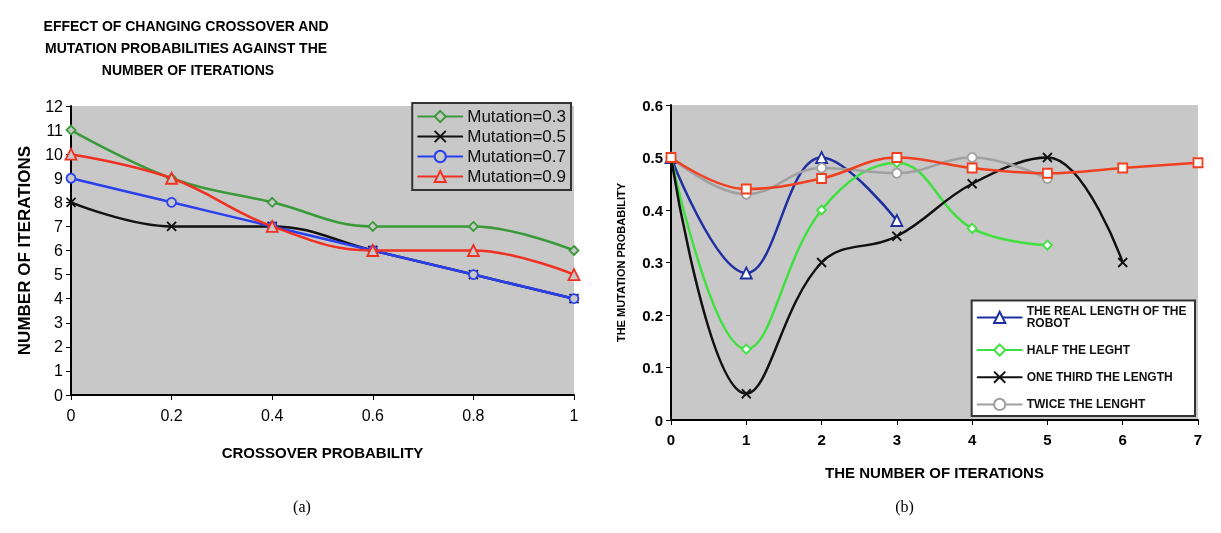  What do you see at coordinates (904, 506) in the screenshot?
I see `text: (b)` at bounding box center [904, 506].